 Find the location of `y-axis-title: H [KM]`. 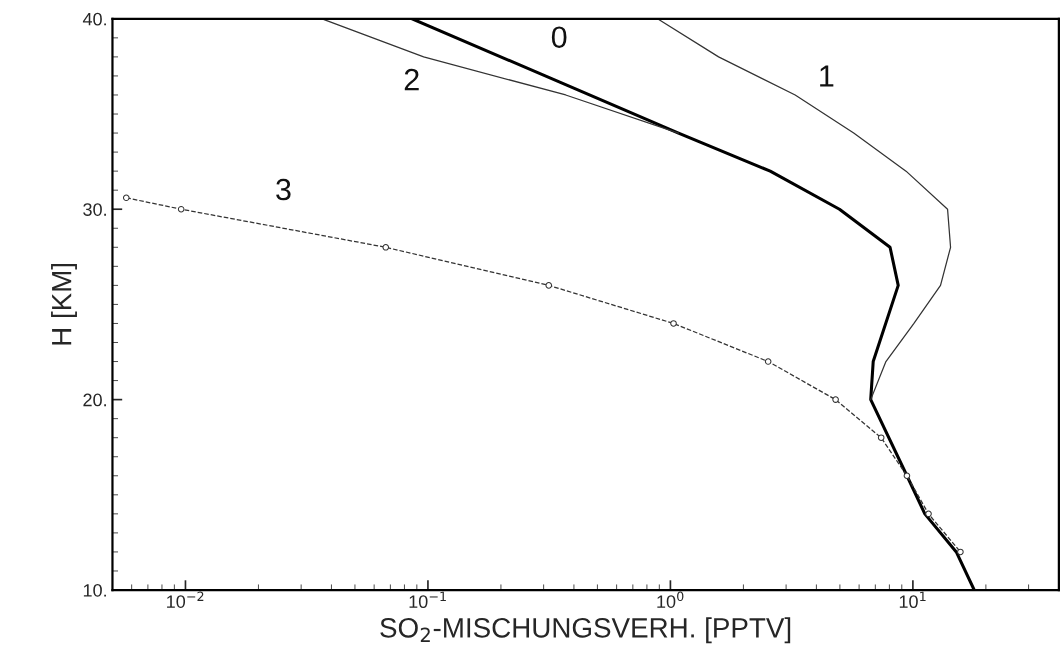

y-axis-title: H [KM] is located at coordinates (64, 304).